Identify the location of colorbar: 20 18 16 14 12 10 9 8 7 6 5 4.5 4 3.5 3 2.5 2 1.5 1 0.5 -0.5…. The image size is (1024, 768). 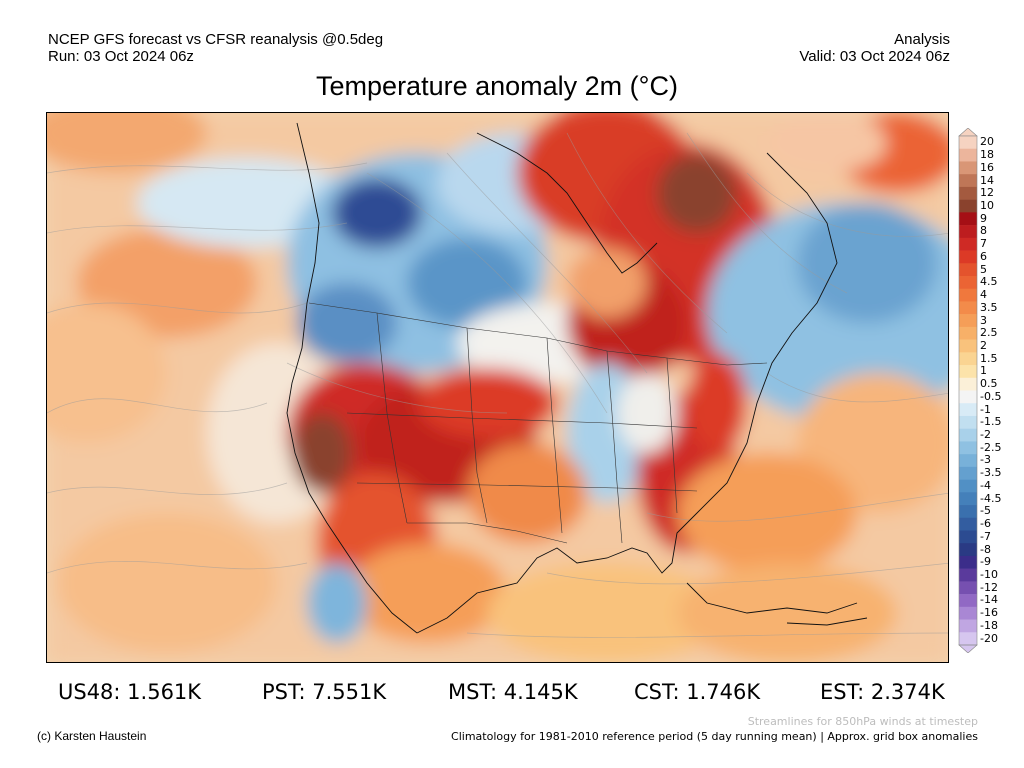
(988, 390).